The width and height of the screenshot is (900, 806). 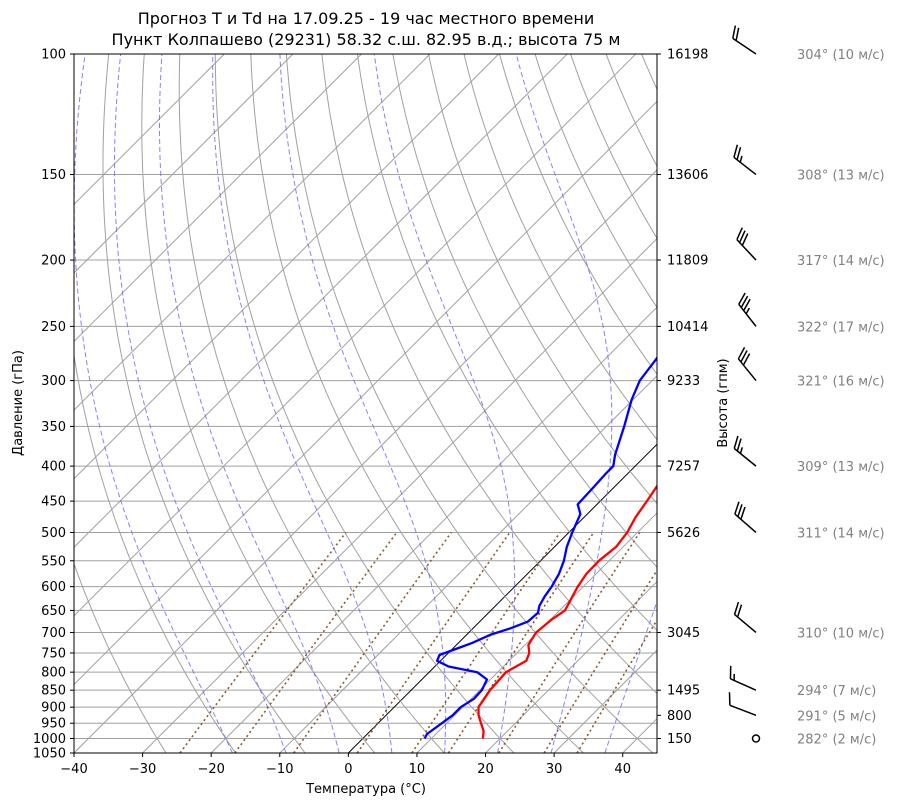 I want to click on calm-circle, so click(x=756, y=738).